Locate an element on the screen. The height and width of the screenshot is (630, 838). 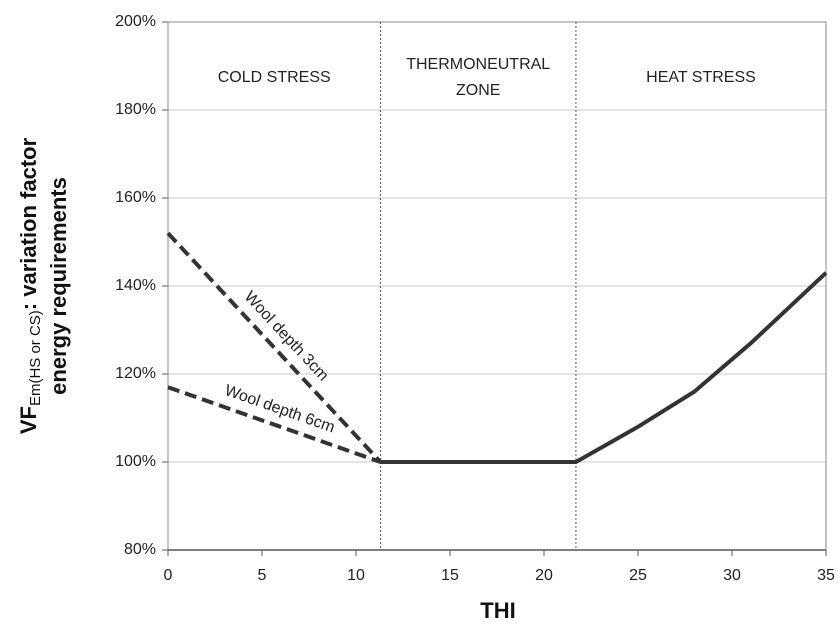
y-tick-label: 100% is located at coordinates (135, 461).